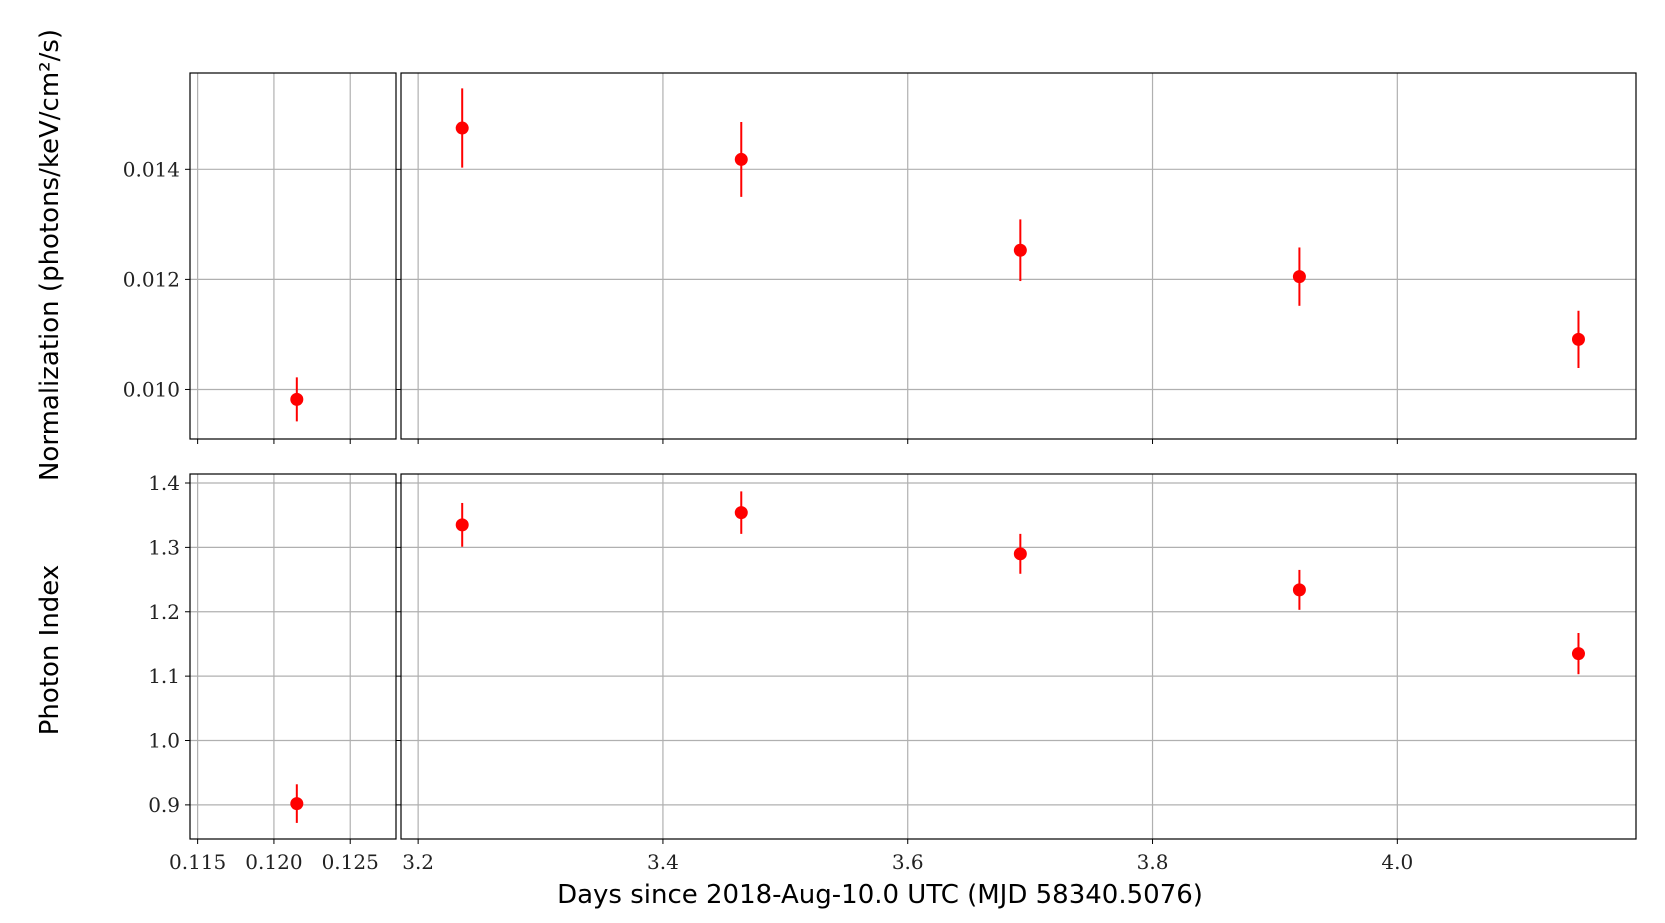 This screenshot has height=923, width=1665. What do you see at coordinates (418, 862) in the screenshot?
I see `x-tick-label: 3.2` at bounding box center [418, 862].